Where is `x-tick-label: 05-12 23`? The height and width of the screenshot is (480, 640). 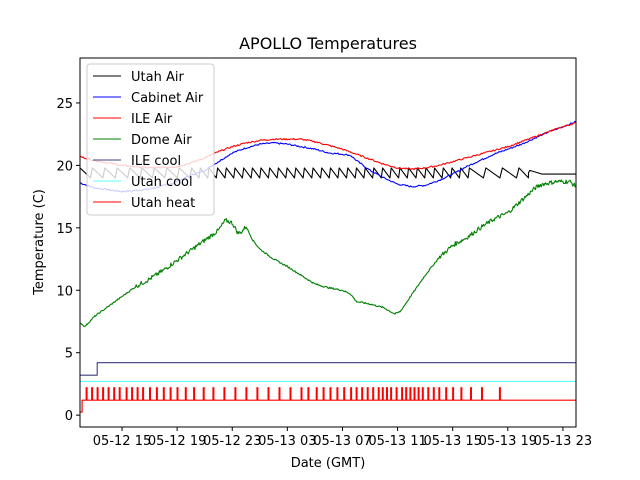
x-tick-label: 05-12 23 is located at coordinates (232, 441).